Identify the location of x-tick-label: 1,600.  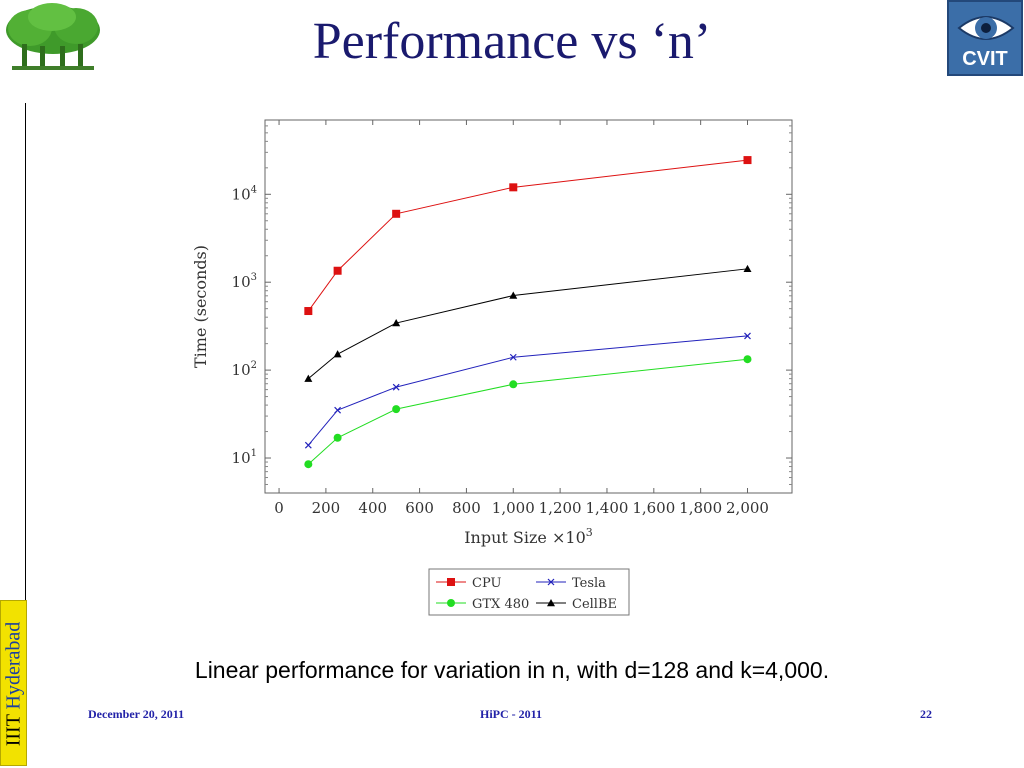
(653, 508).